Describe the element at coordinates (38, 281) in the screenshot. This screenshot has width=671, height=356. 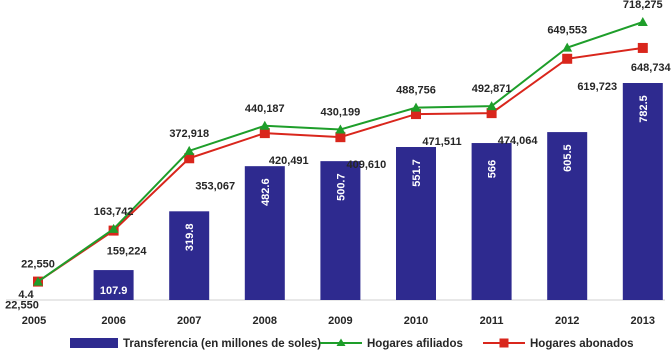
I see `point-afiliados-2005` at that location.